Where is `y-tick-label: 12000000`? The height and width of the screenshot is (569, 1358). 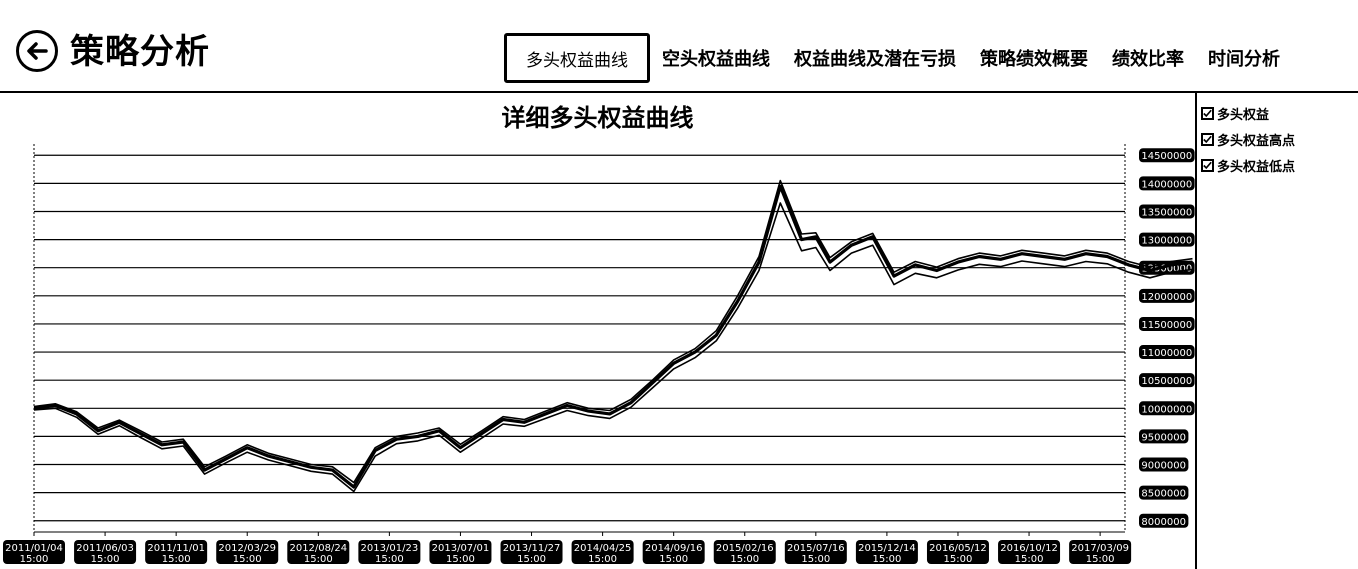 y-tick-label: 12000000 is located at coordinates (1166, 297).